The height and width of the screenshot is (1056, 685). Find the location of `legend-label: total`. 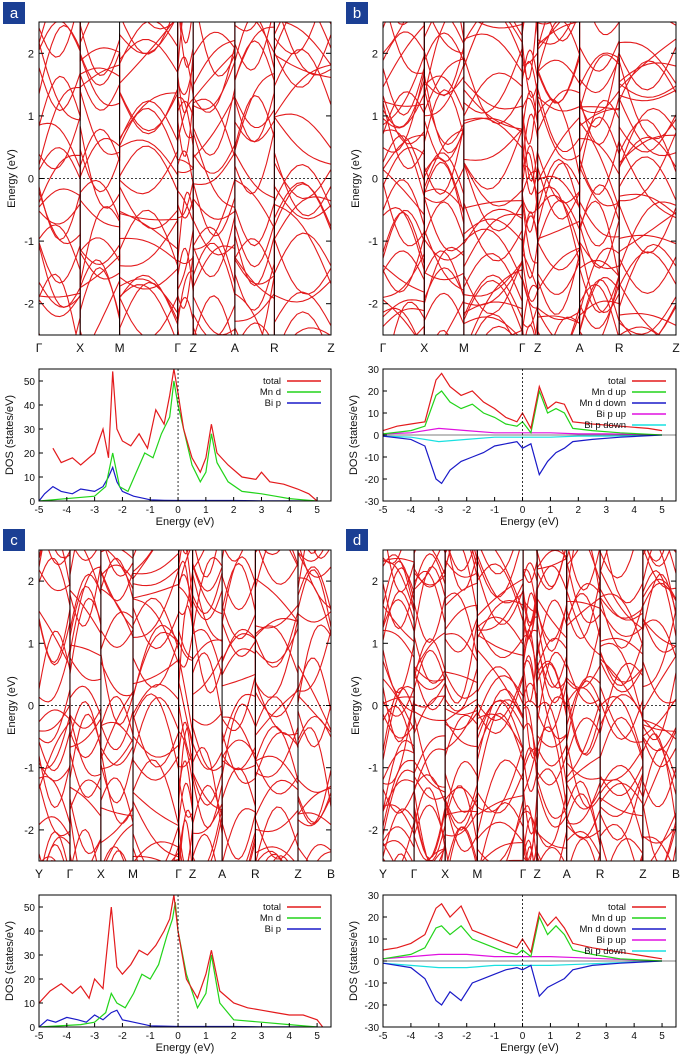

legend-label: total is located at coordinates (617, 381).